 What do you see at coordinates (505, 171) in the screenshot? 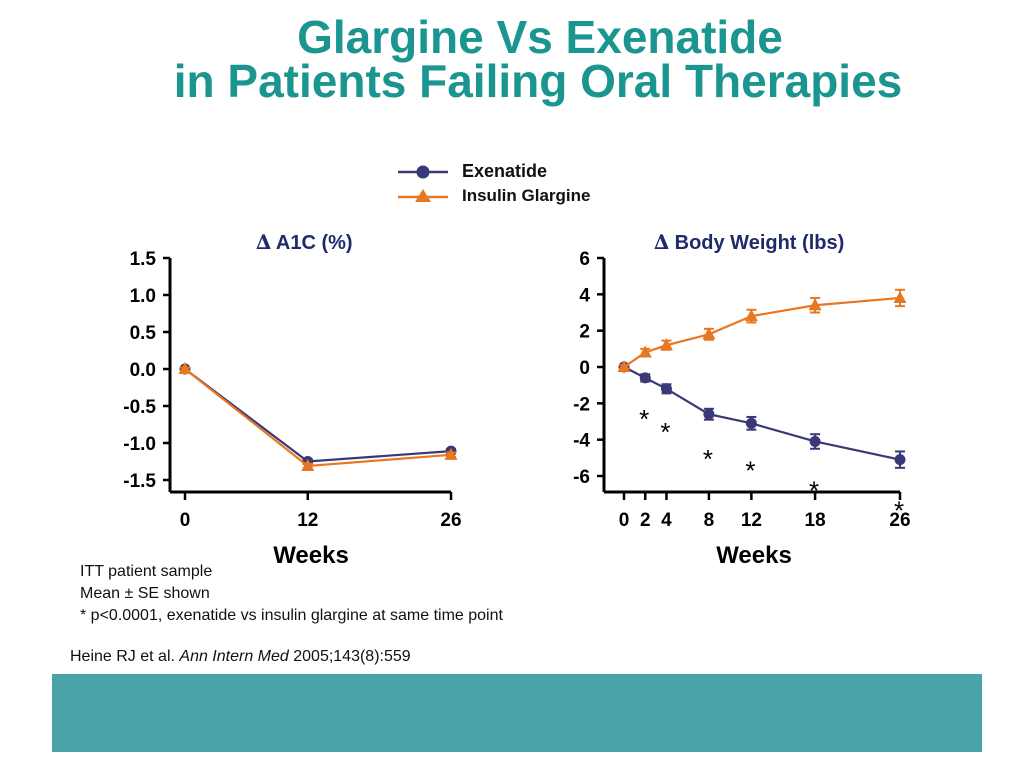
I see `legend-label: Exenatide` at bounding box center [505, 171].